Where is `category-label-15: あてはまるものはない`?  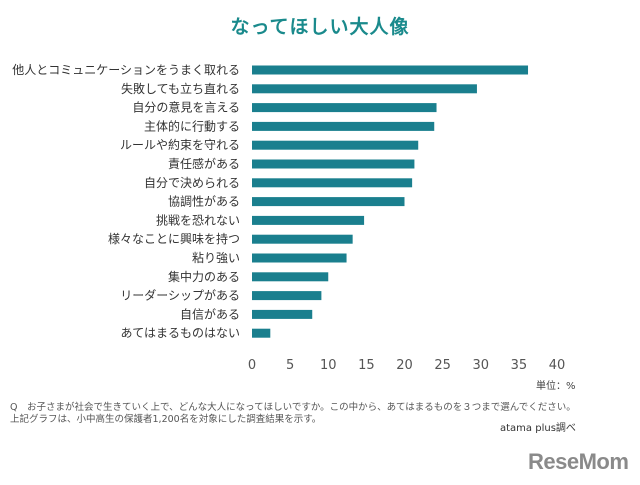
category-label-15: あてはまるものはない is located at coordinates (180, 333).